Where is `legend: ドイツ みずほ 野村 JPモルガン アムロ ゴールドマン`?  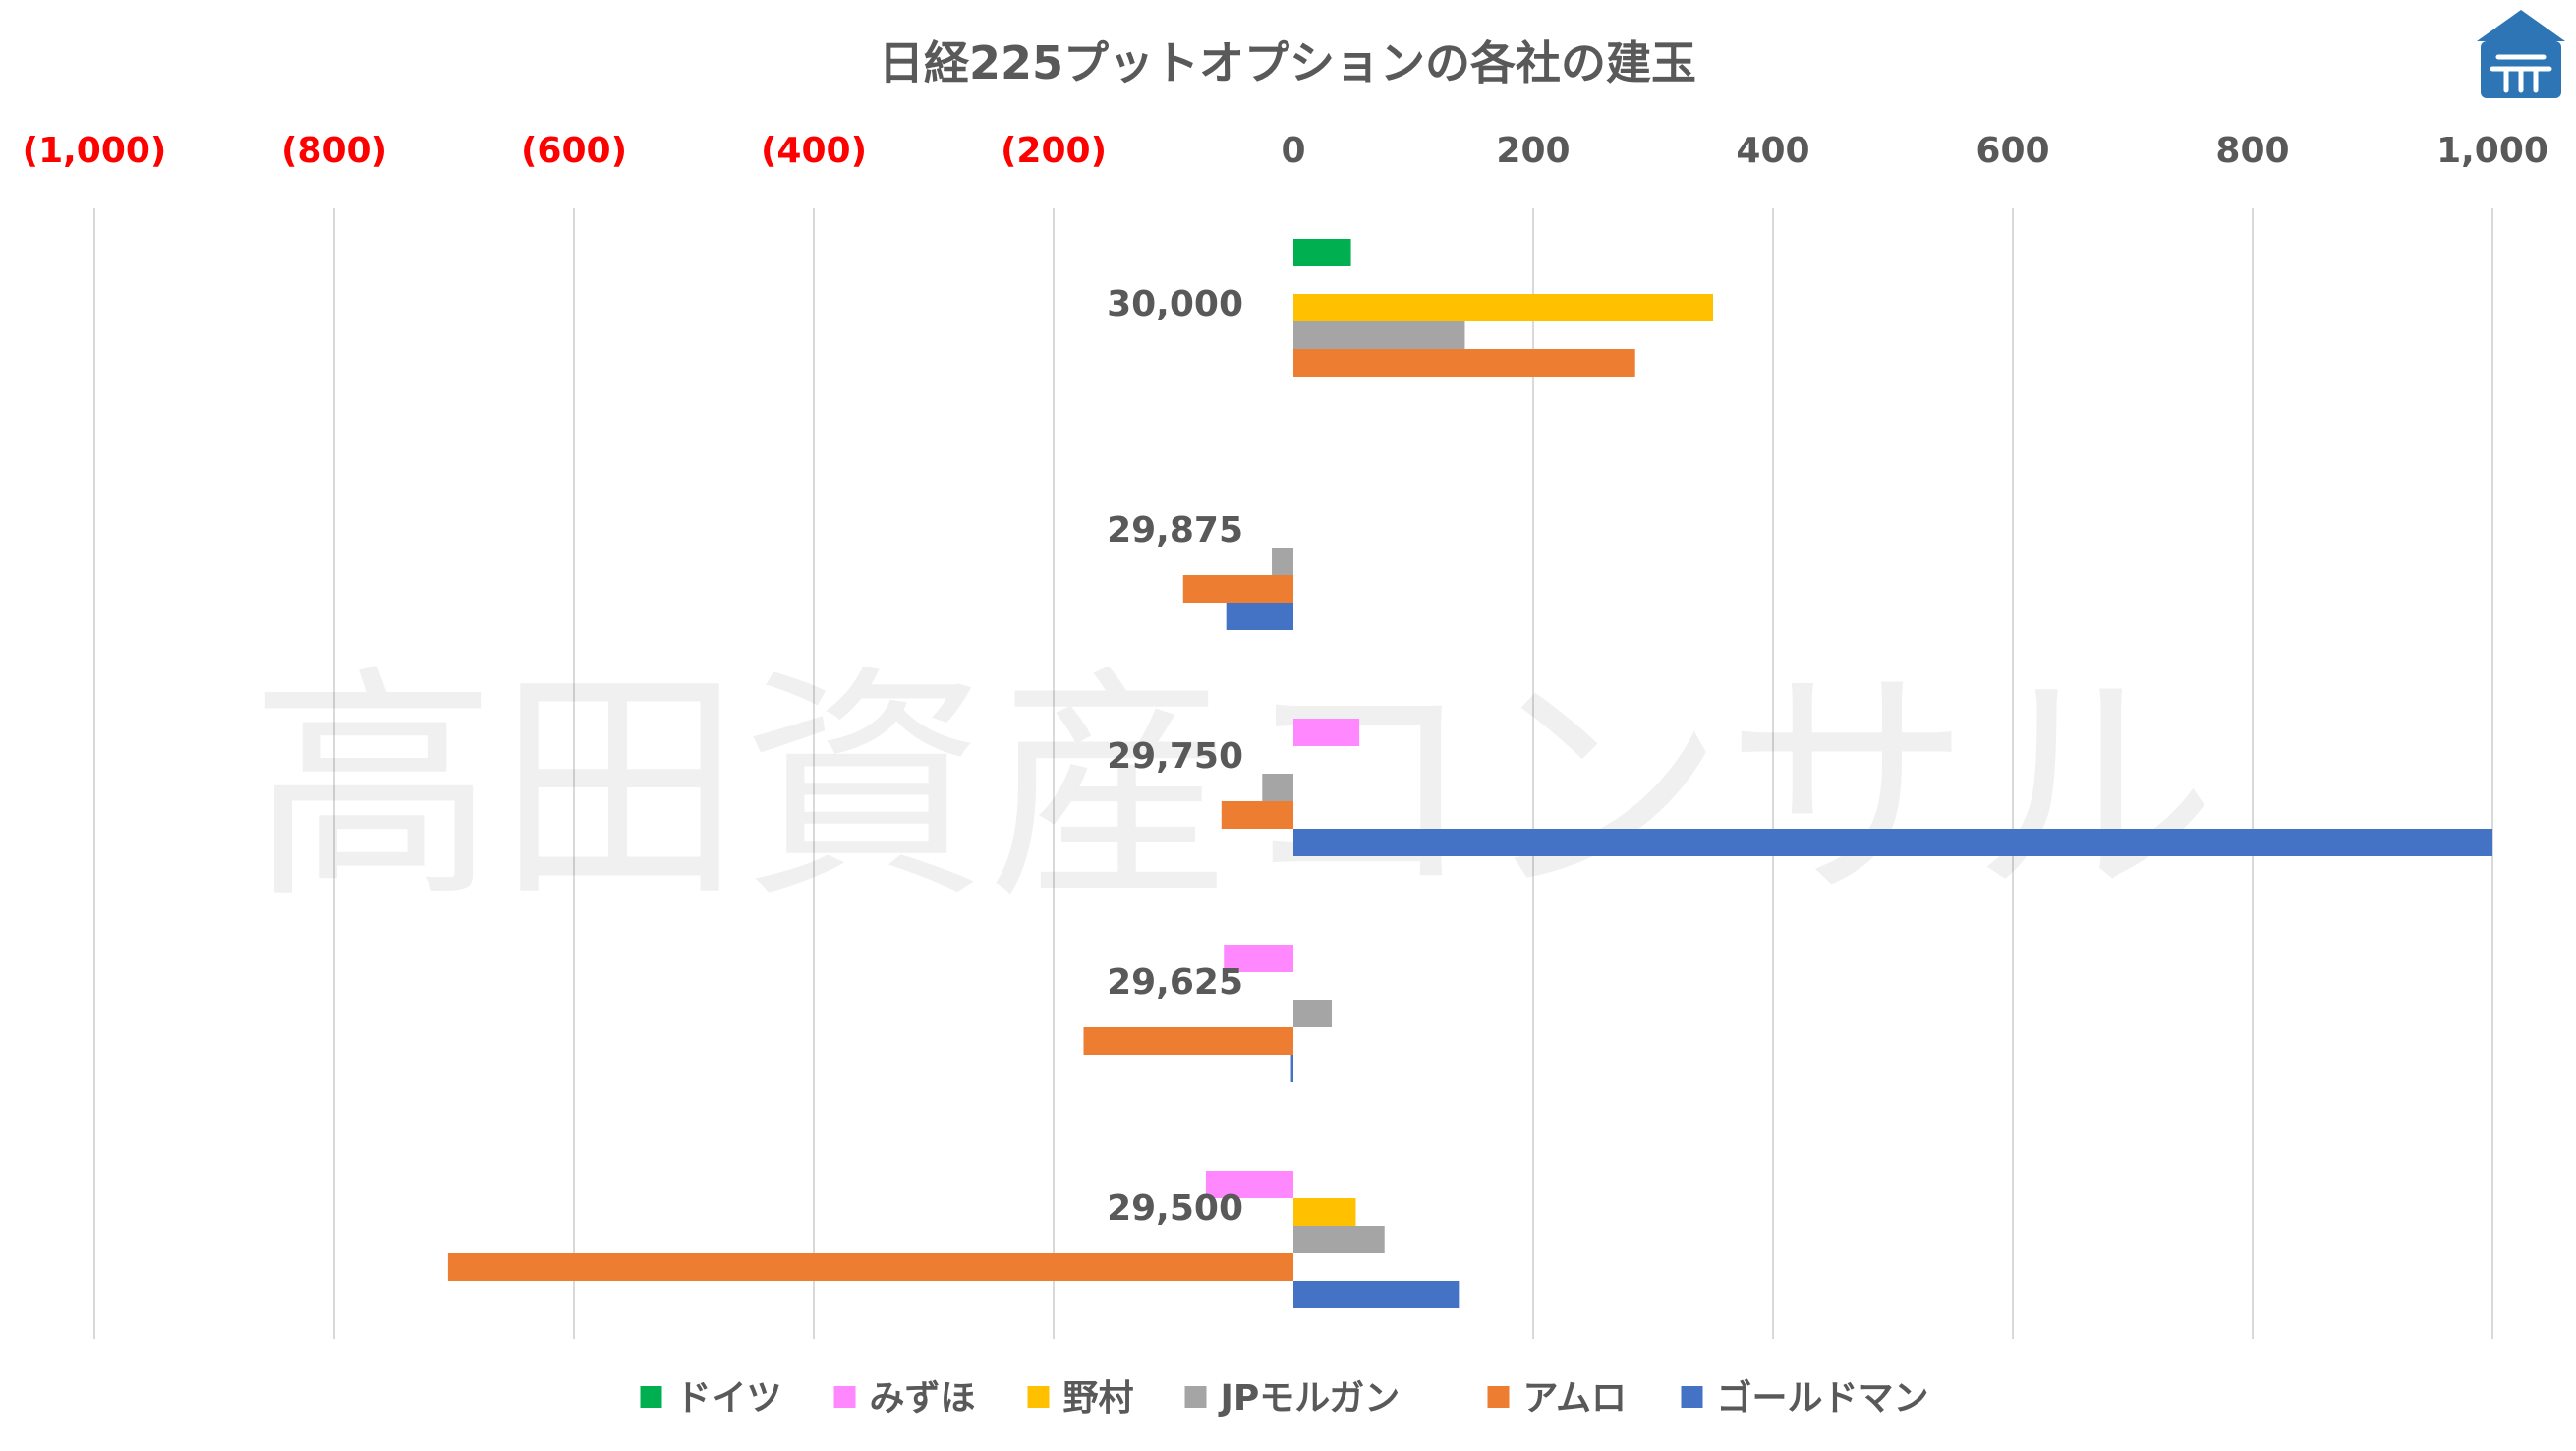
legend: ドイツ みずほ 野村 JPモルガン アムロ ゴールドマン is located at coordinates (1284, 1398).